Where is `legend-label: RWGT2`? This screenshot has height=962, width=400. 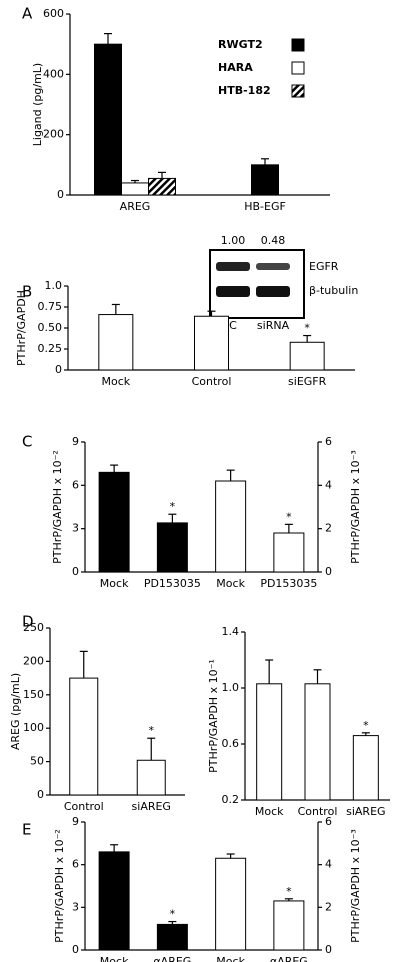
legend-label: RWGT2 is located at coordinates (240, 44).